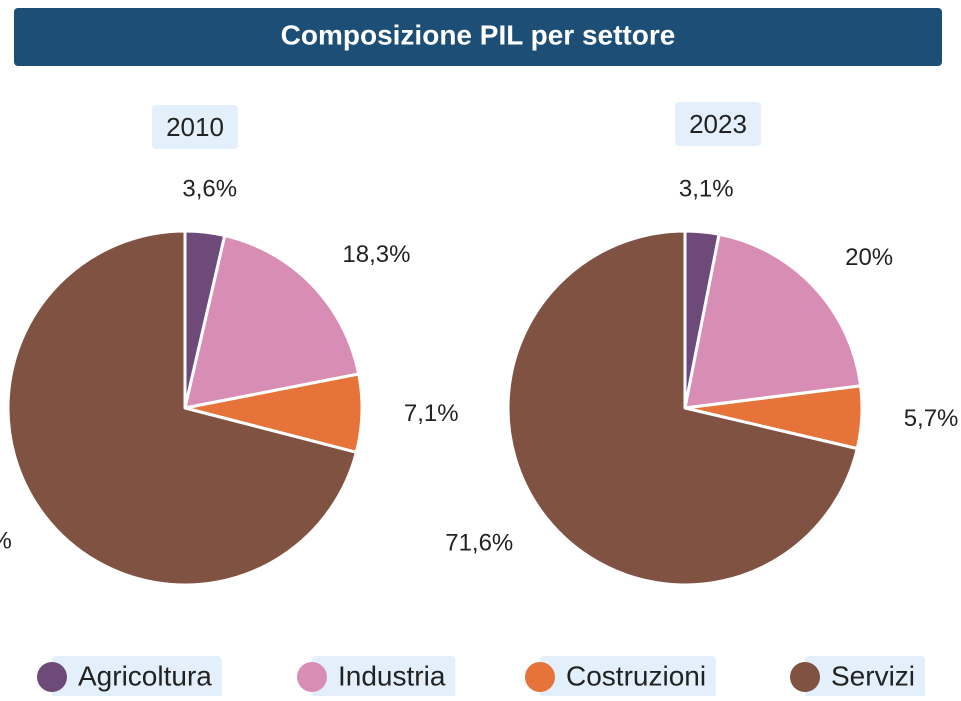  What do you see at coordinates (6, 540) in the screenshot?
I see `data-label: 70,9%` at bounding box center [6, 540].